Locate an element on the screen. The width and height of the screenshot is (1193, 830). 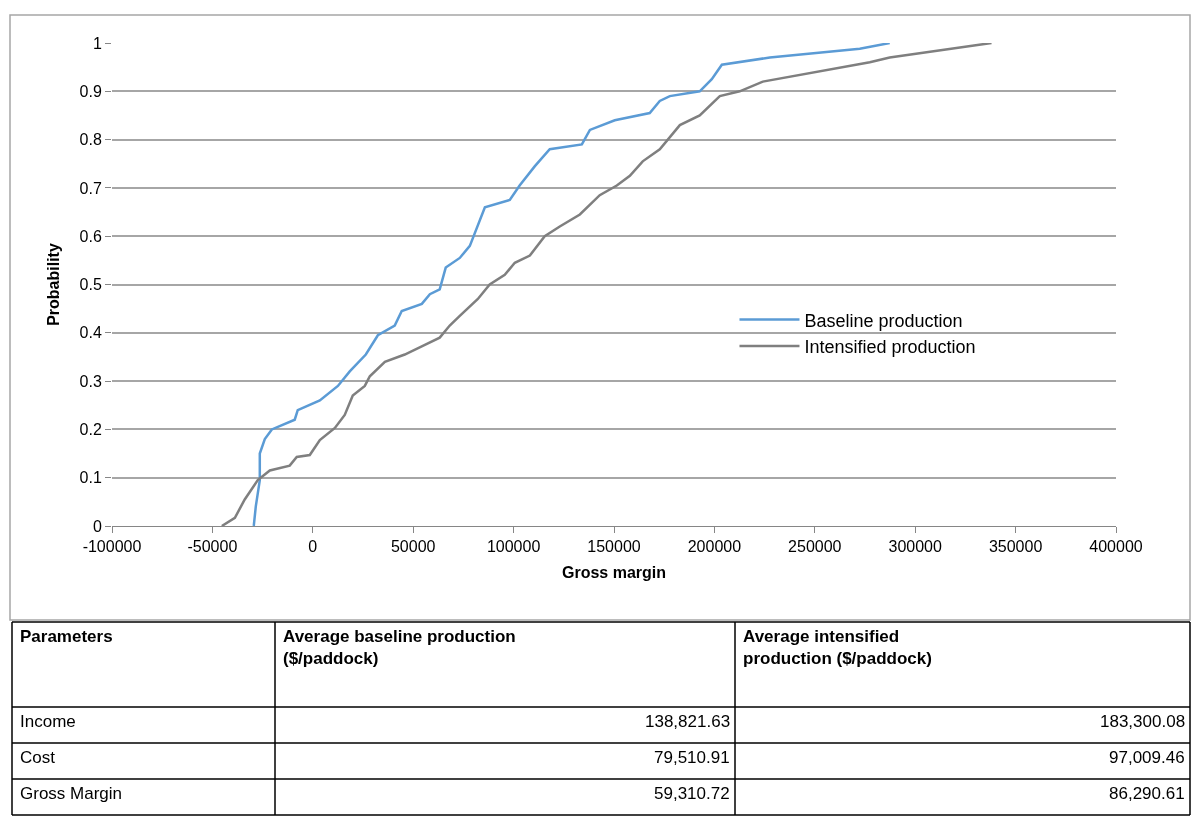
text: Gross Margin is located at coordinates (71, 793).